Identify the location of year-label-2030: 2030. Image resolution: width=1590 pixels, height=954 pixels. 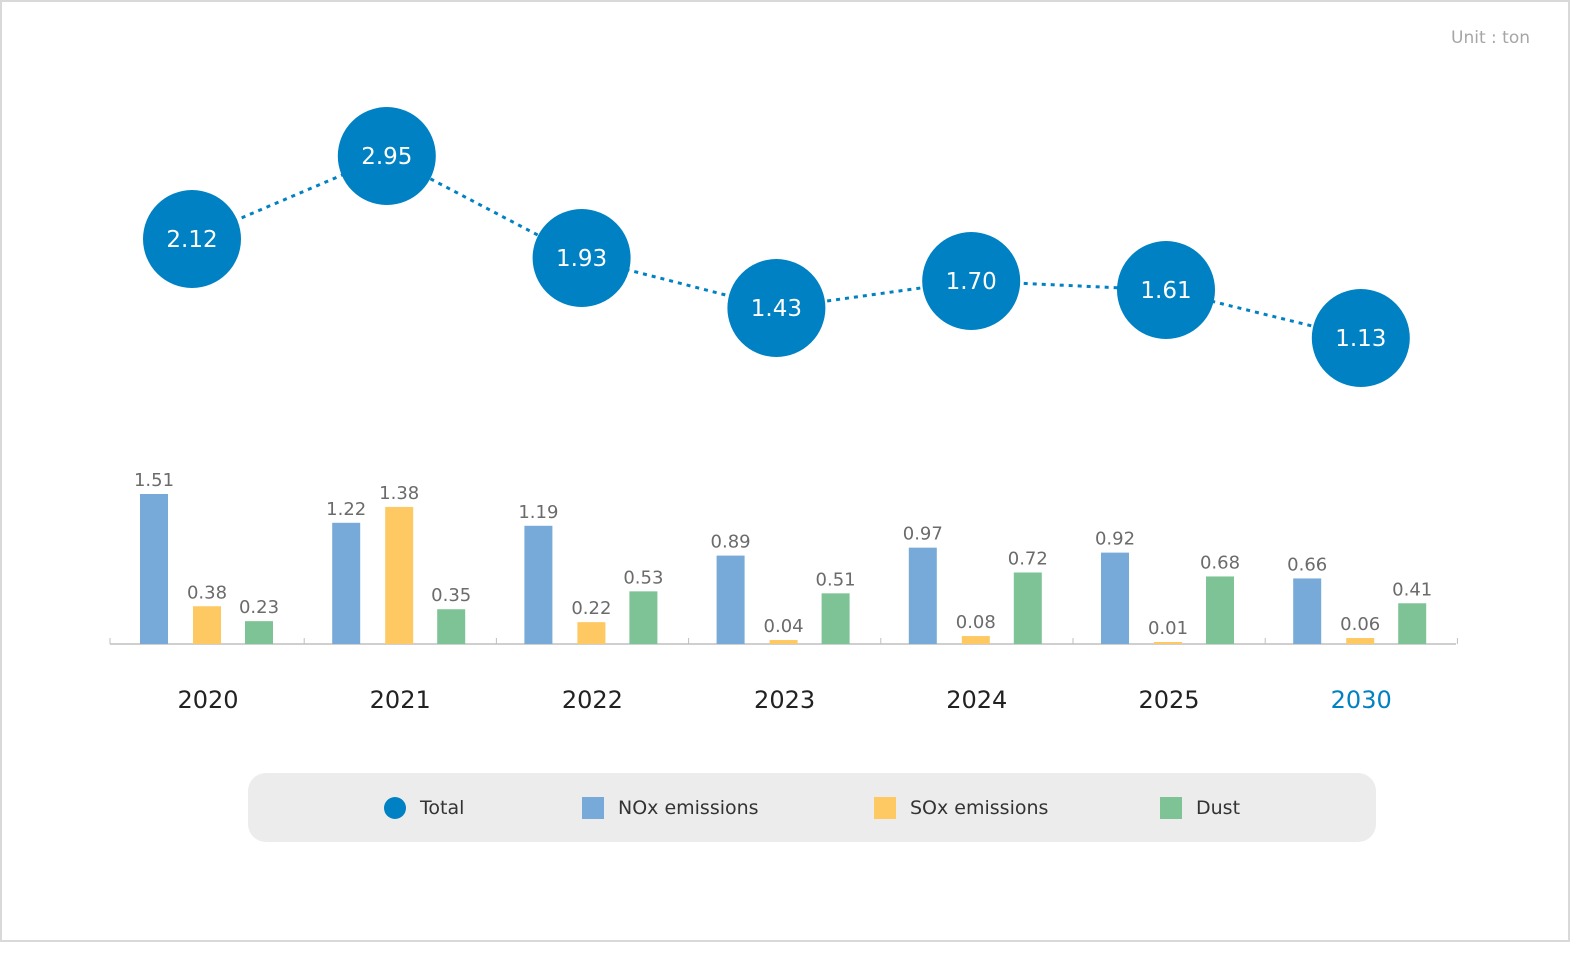
(1361, 700).